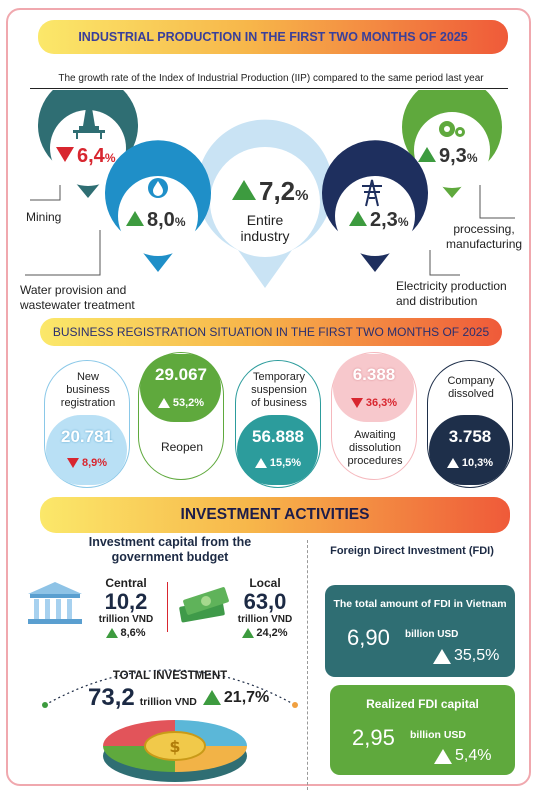  Describe the element at coordinates (65, 154) in the screenshot. I see `mining-down-icon` at that location.